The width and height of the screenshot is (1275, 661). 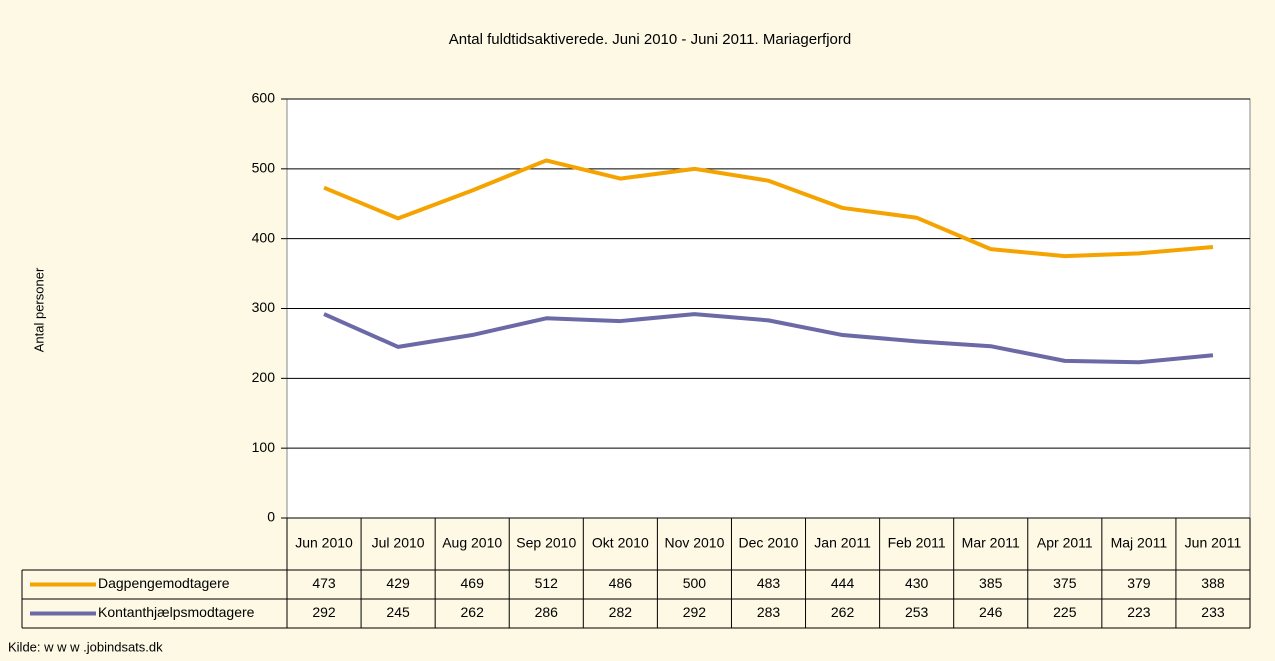 I want to click on table-value: 430, so click(x=917, y=583).